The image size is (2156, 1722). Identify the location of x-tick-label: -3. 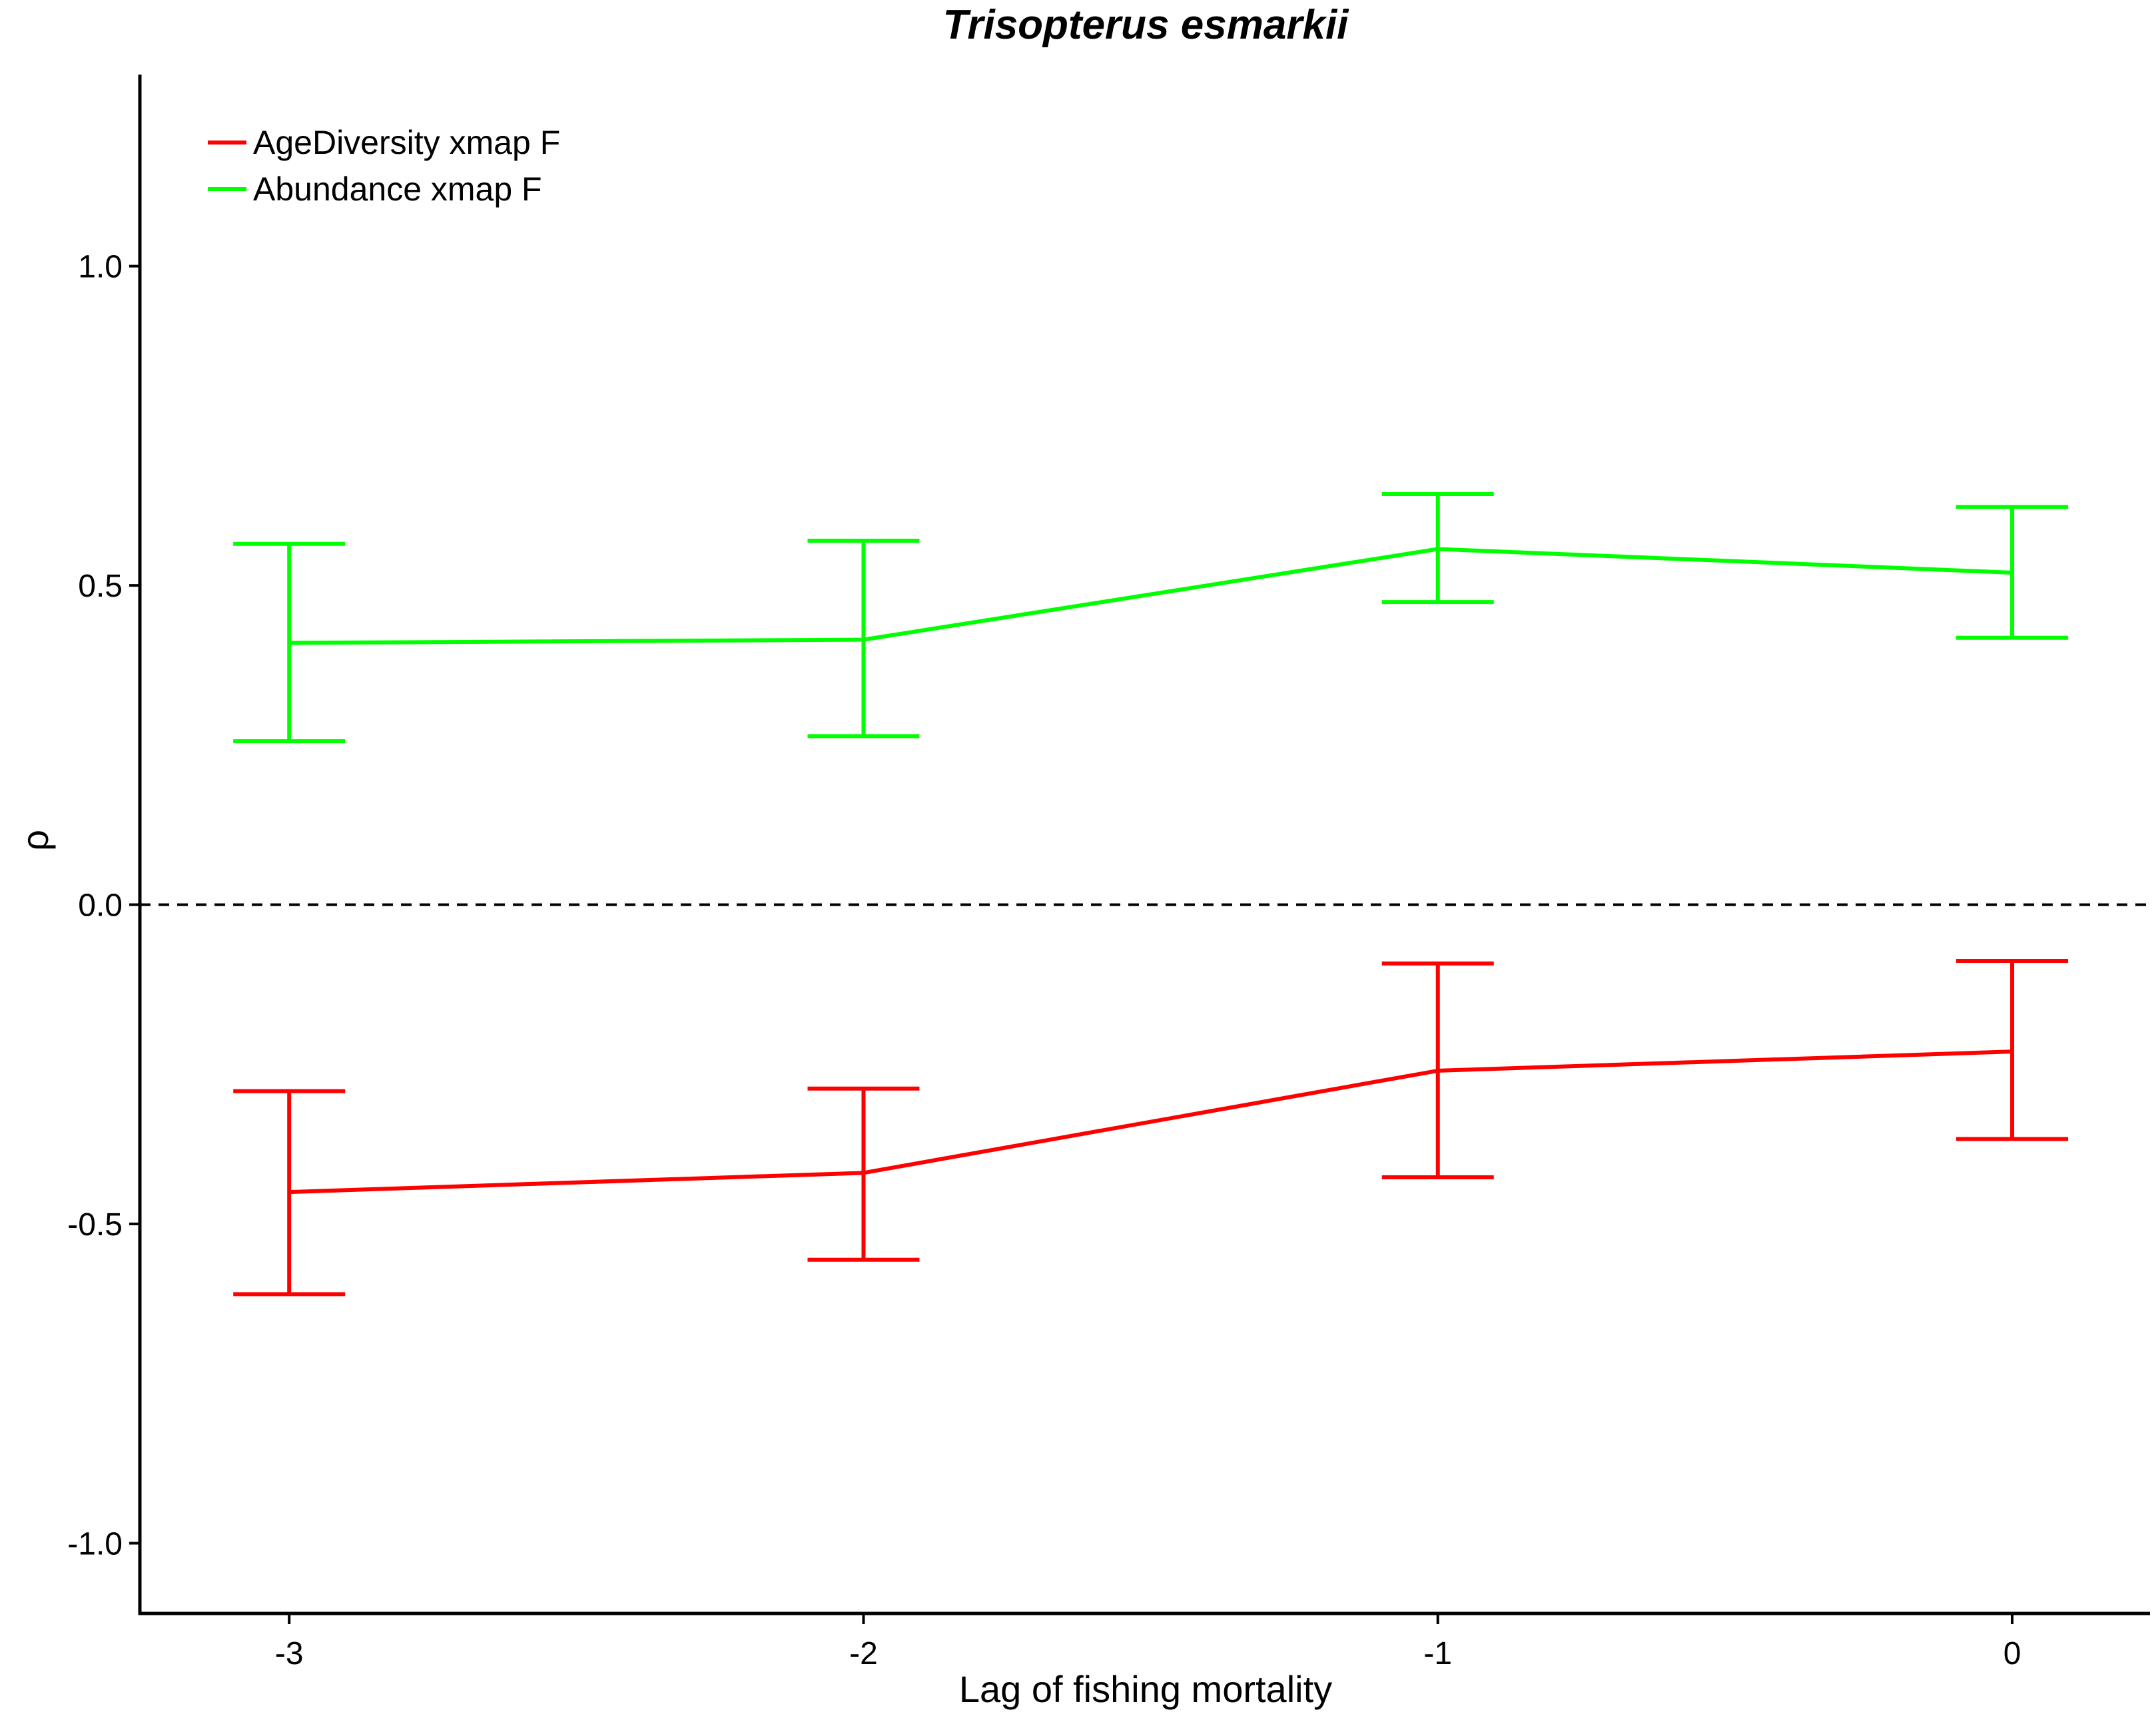
(289, 1654).